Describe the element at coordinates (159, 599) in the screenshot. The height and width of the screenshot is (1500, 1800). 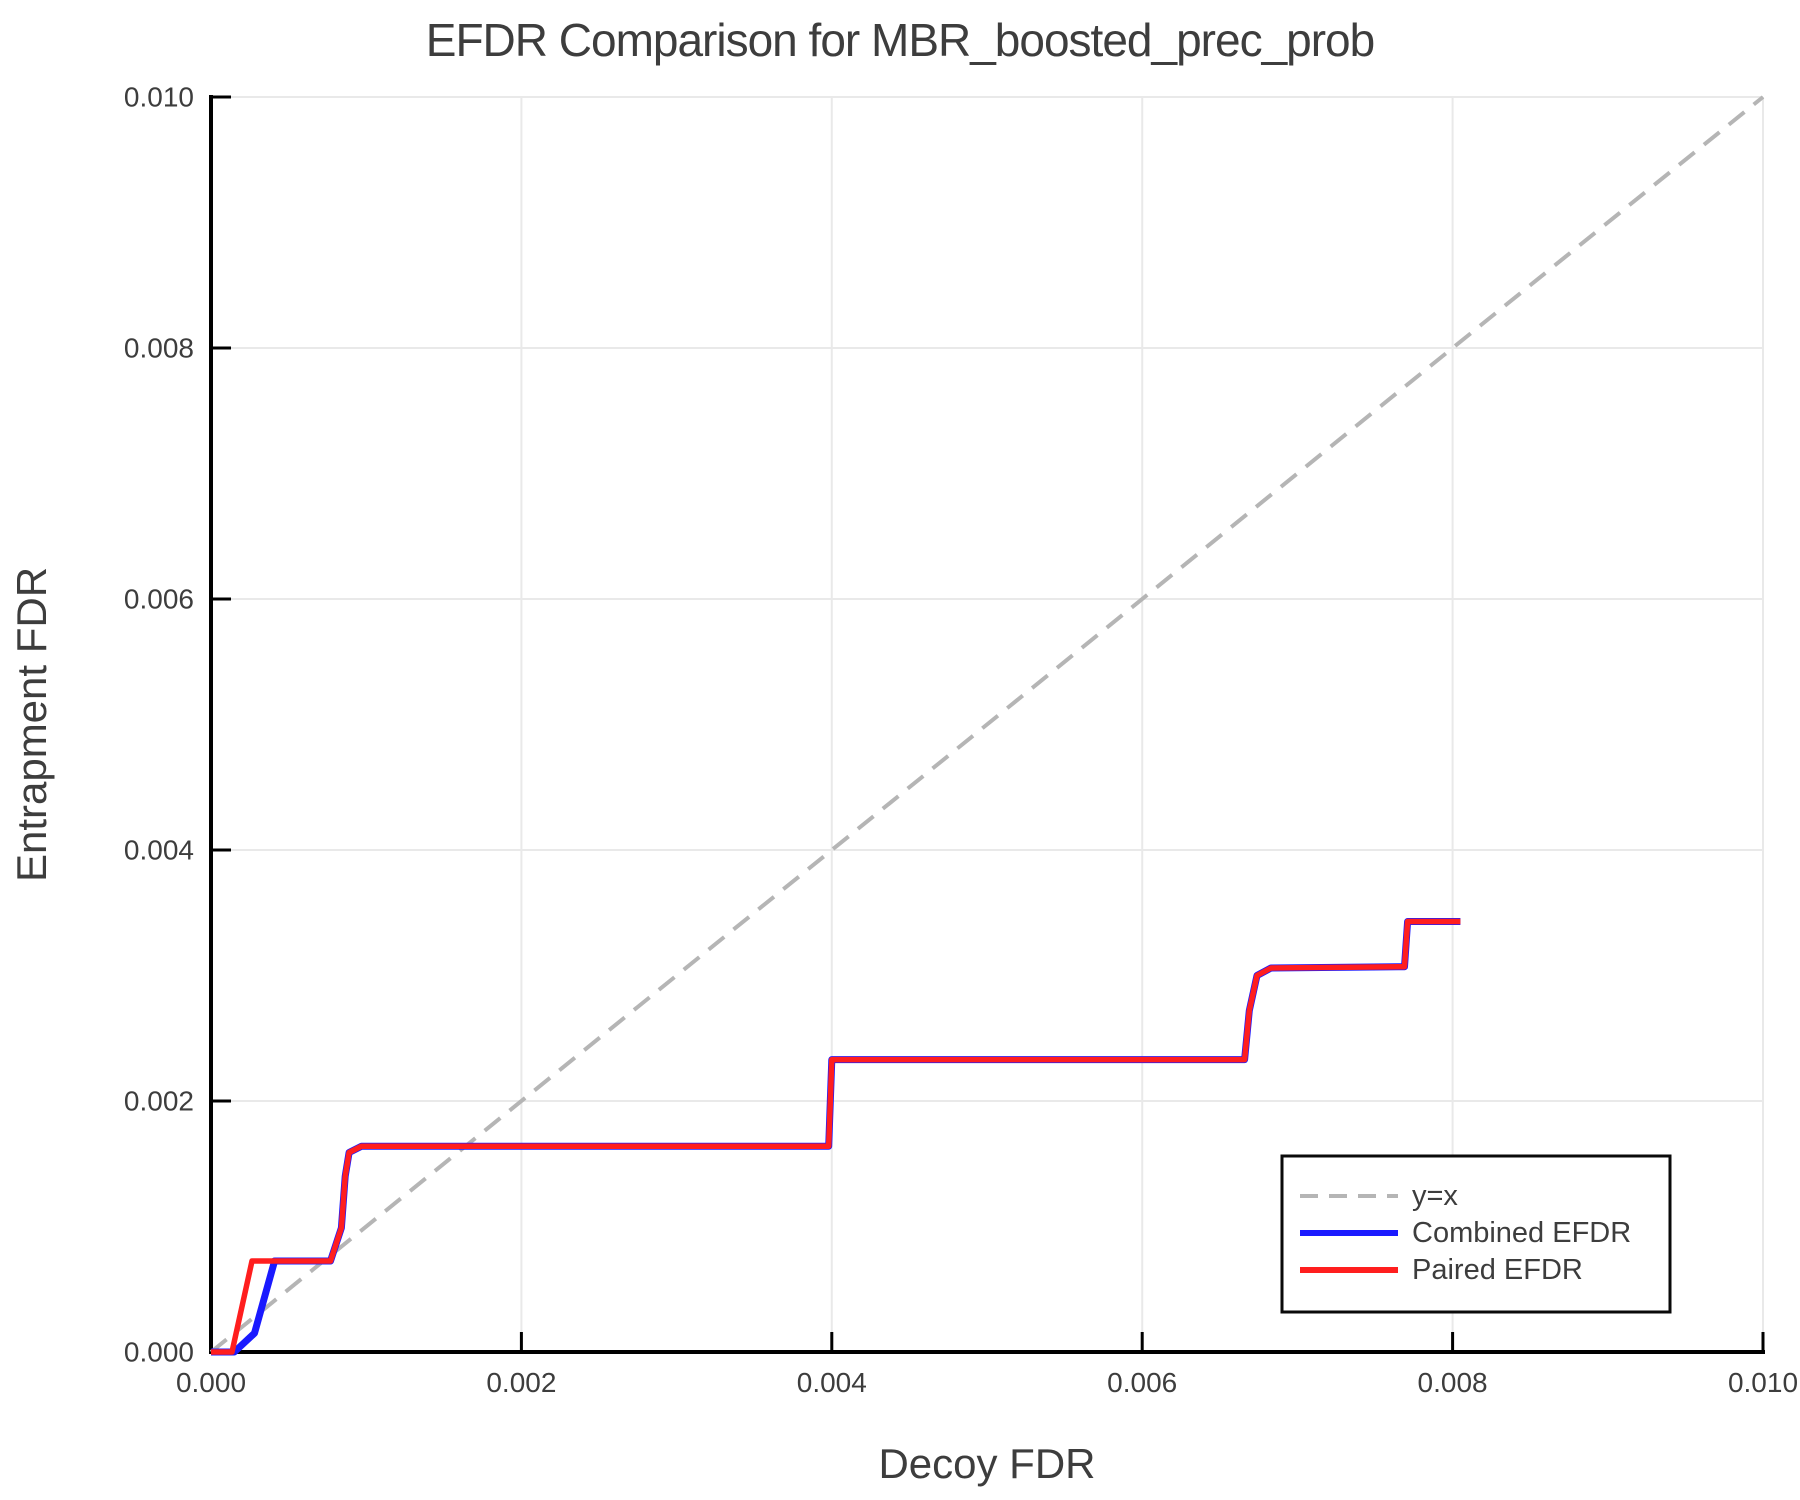
I see `y-tick-label: 0.006` at that location.